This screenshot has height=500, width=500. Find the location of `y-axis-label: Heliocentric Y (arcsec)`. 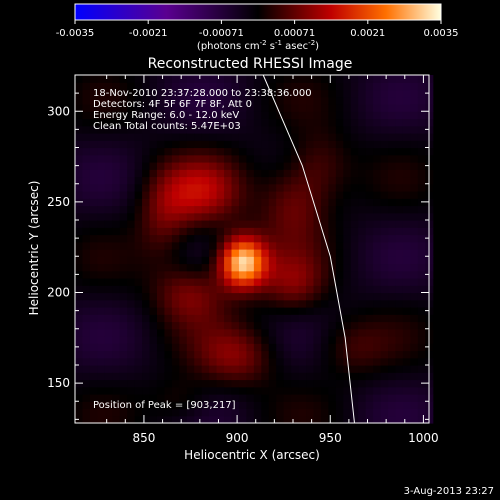

y-axis-label: Heliocentric Y (arcsec) is located at coordinates (34, 248).